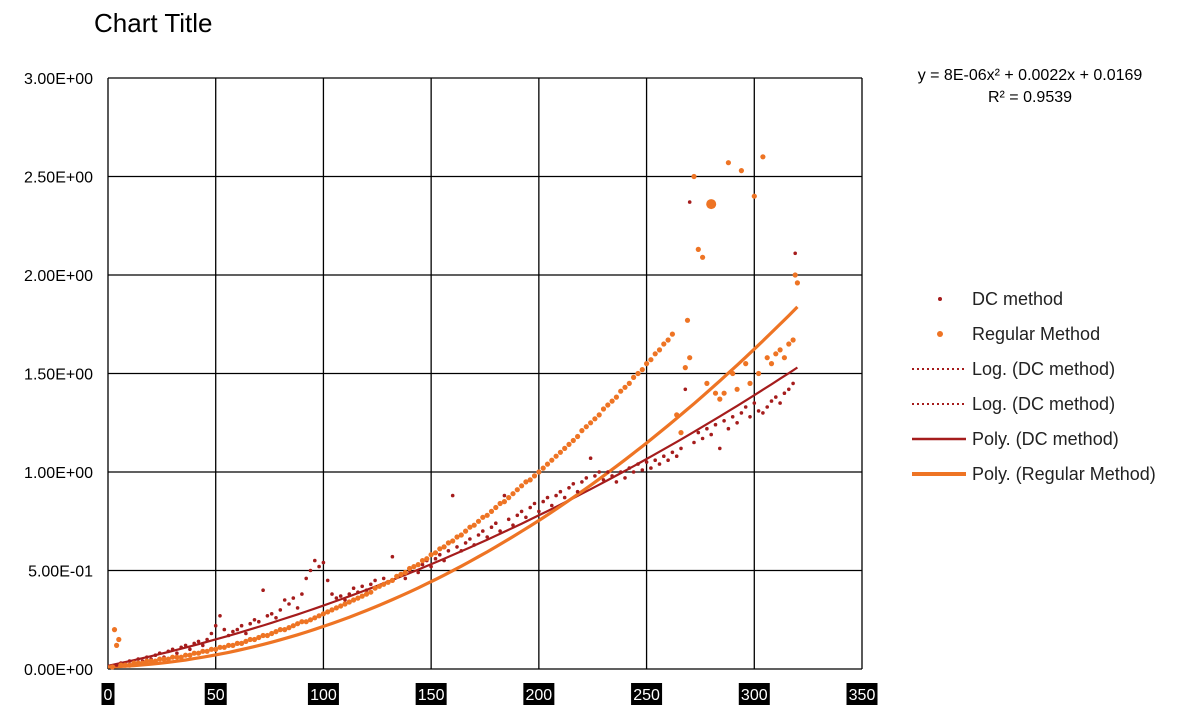 Image resolution: width=1201 pixels, height=718 pixels. I want to click on legend-label: DC method, so click(1017, 299).